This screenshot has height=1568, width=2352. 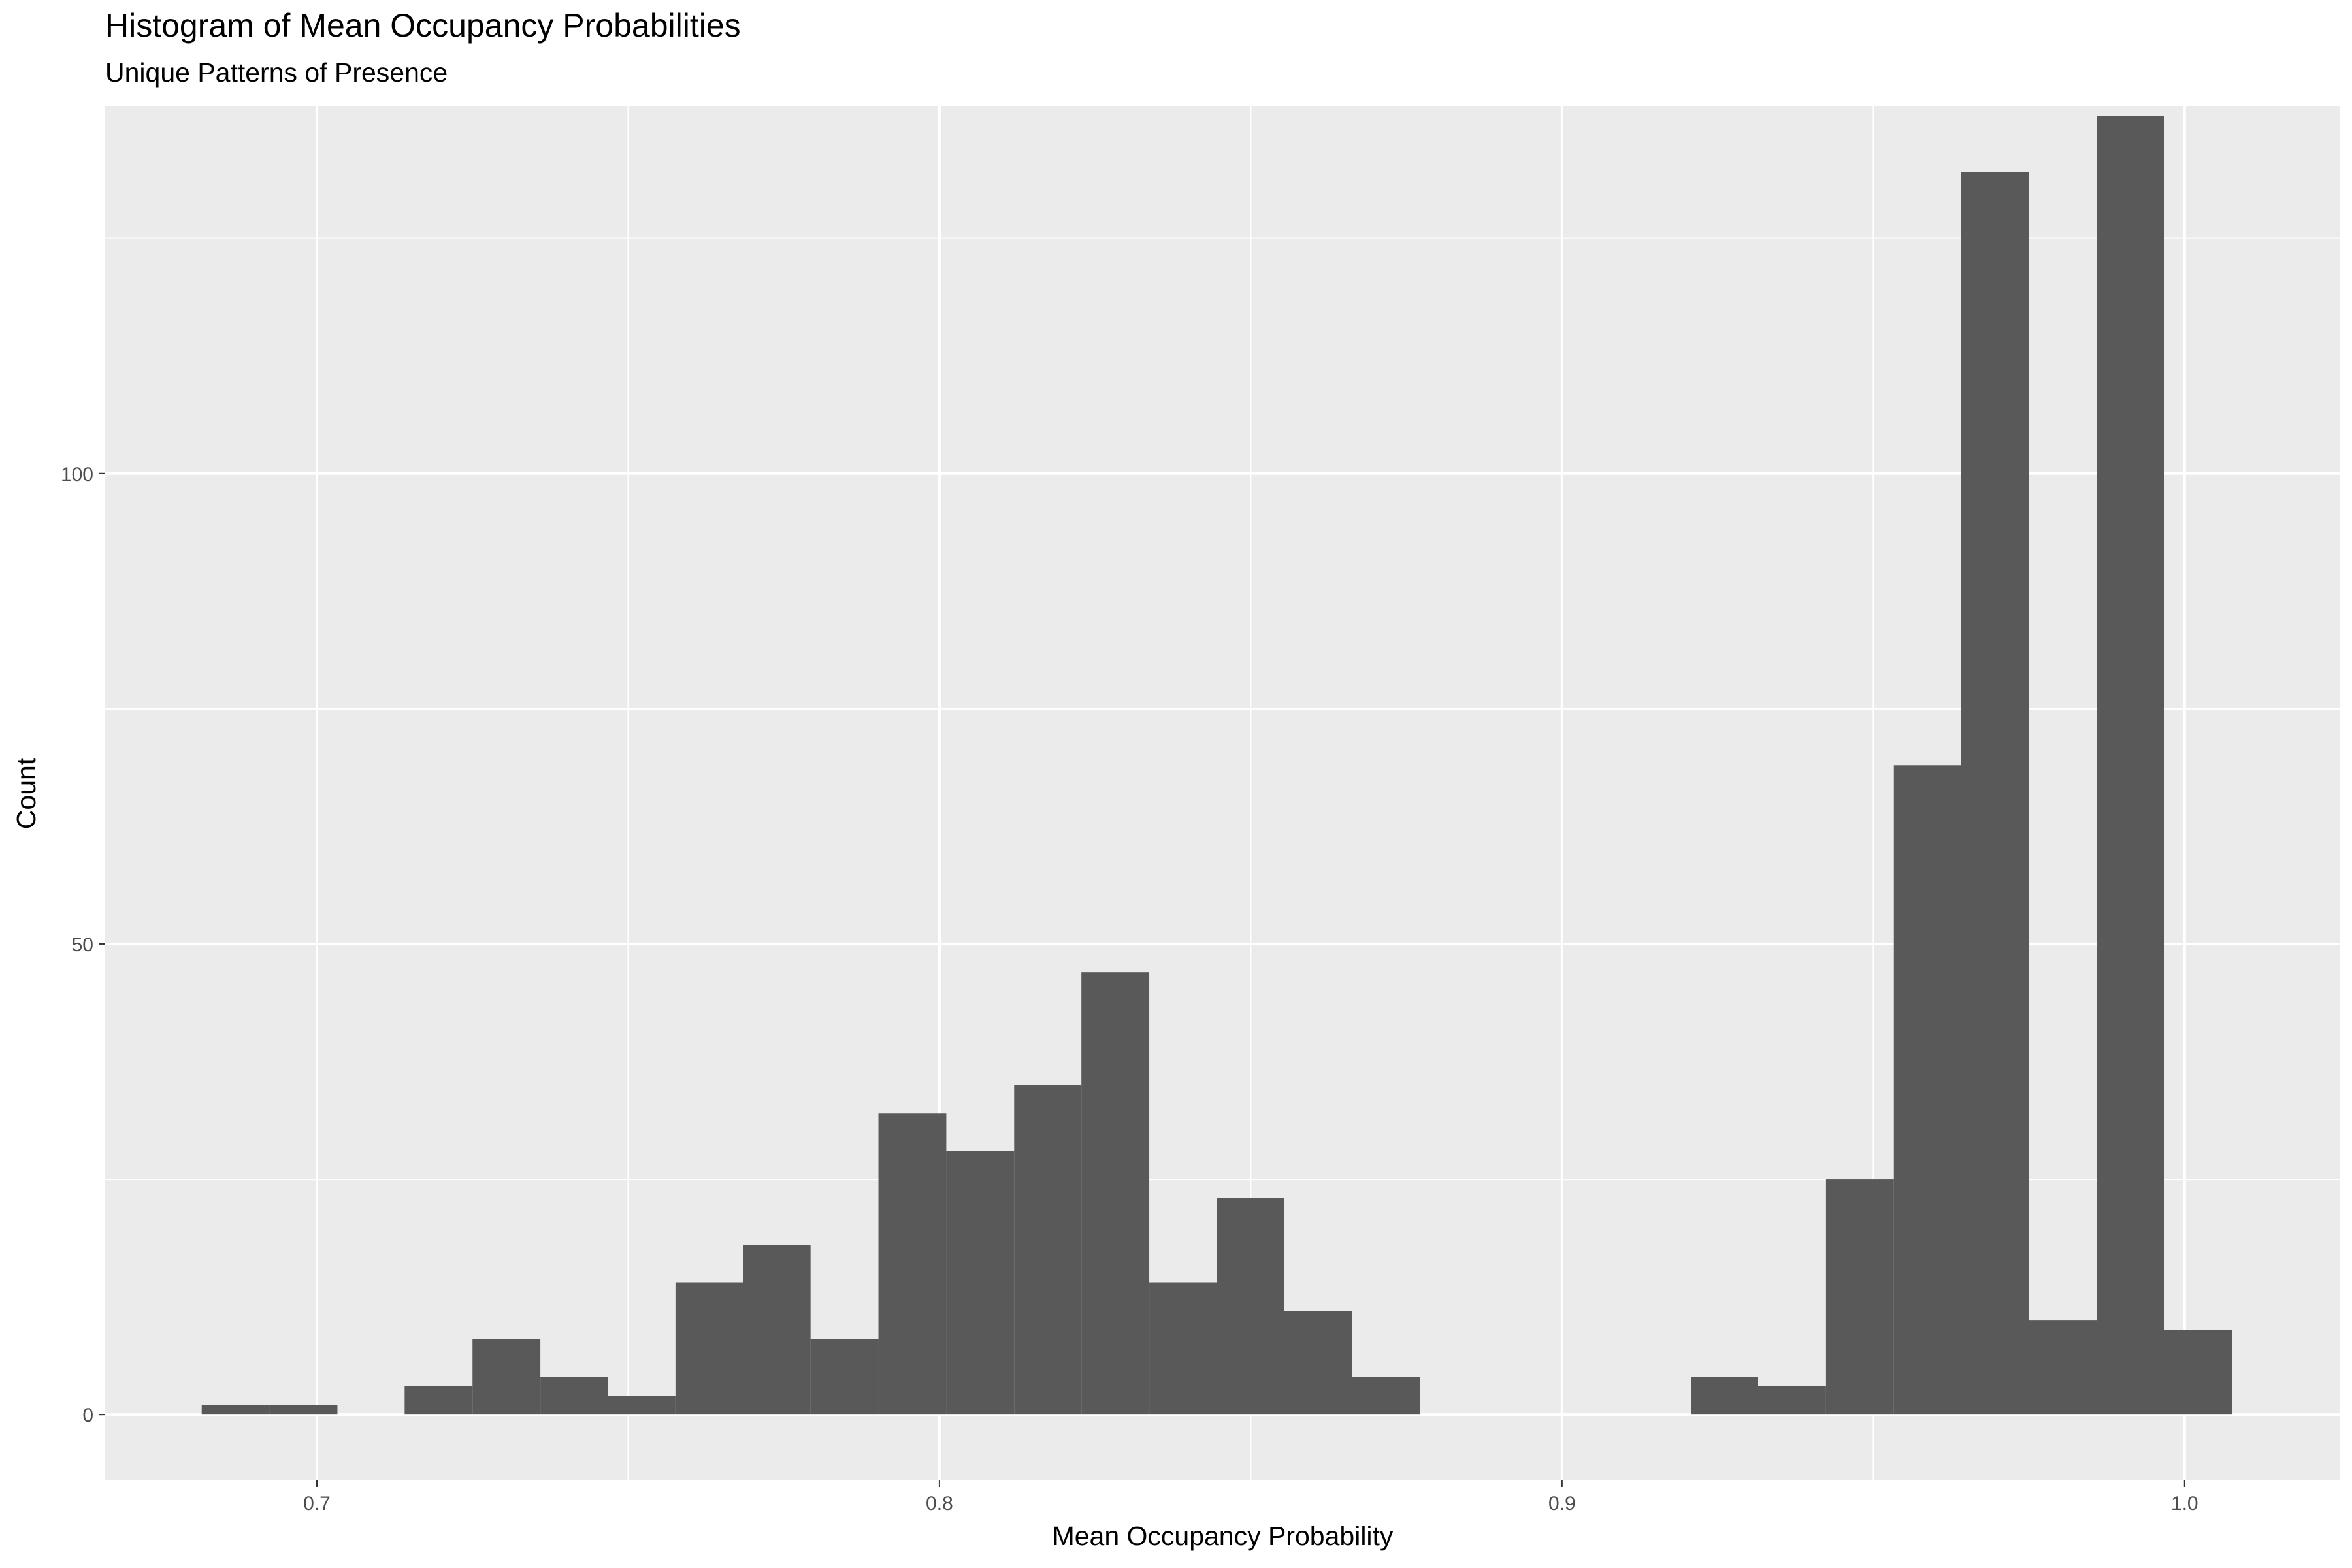 What do you see at coordinates (26, 793) in the screenshot?
I see `y-axis-title: Count` at bounding box center [26, 793].